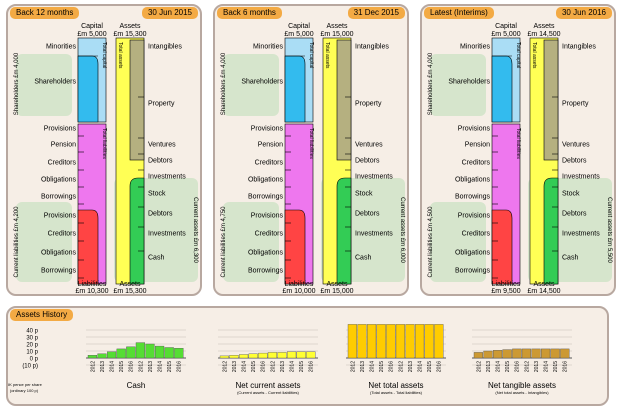  I want to click on history-title: Assets History, so click(42, 315).